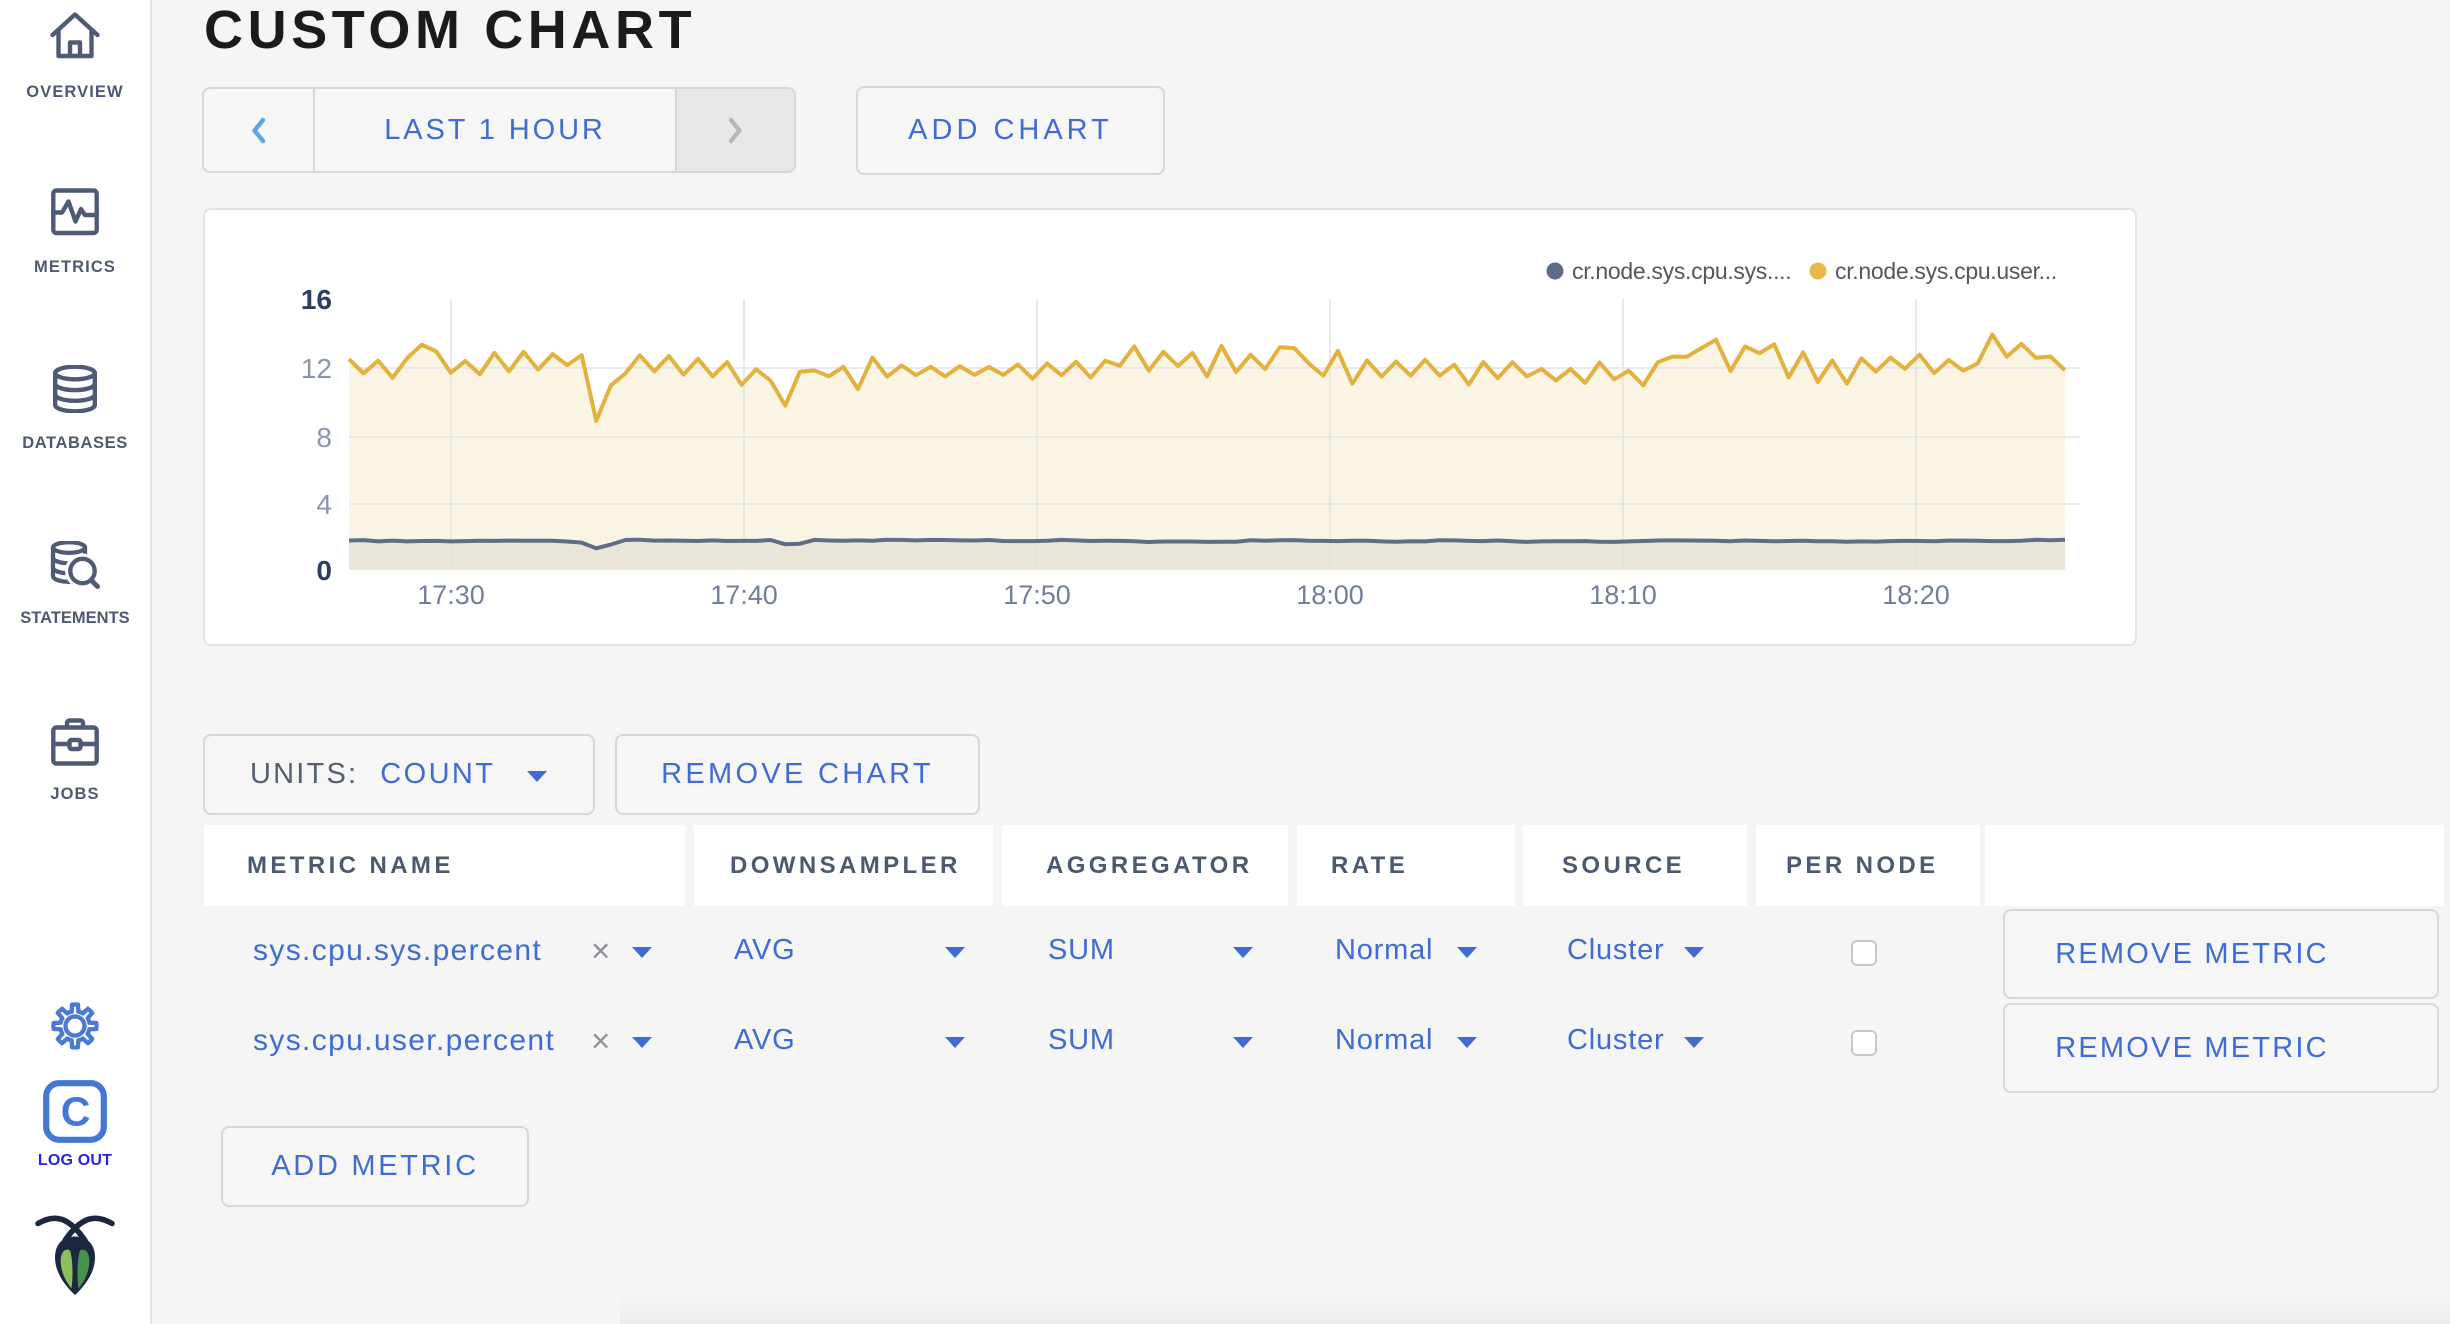 This screenshot has width=2450, height=1324. What do you see at coordinates (324, 504) in the screenshot?
I see `svg-text: 4` at bounding box center [324, 504].